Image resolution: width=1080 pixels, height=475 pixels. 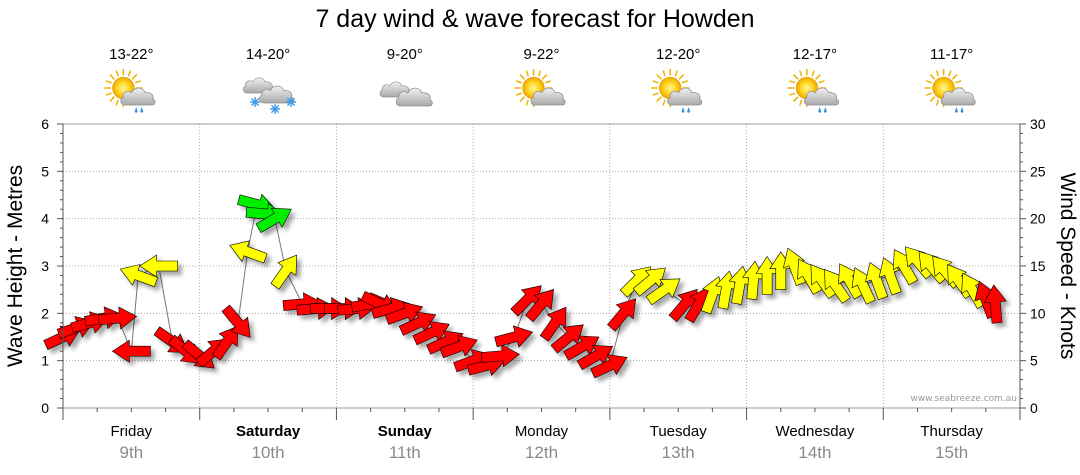 I want to click on day-name-label: Wednesday, so click(x=814, y=431).